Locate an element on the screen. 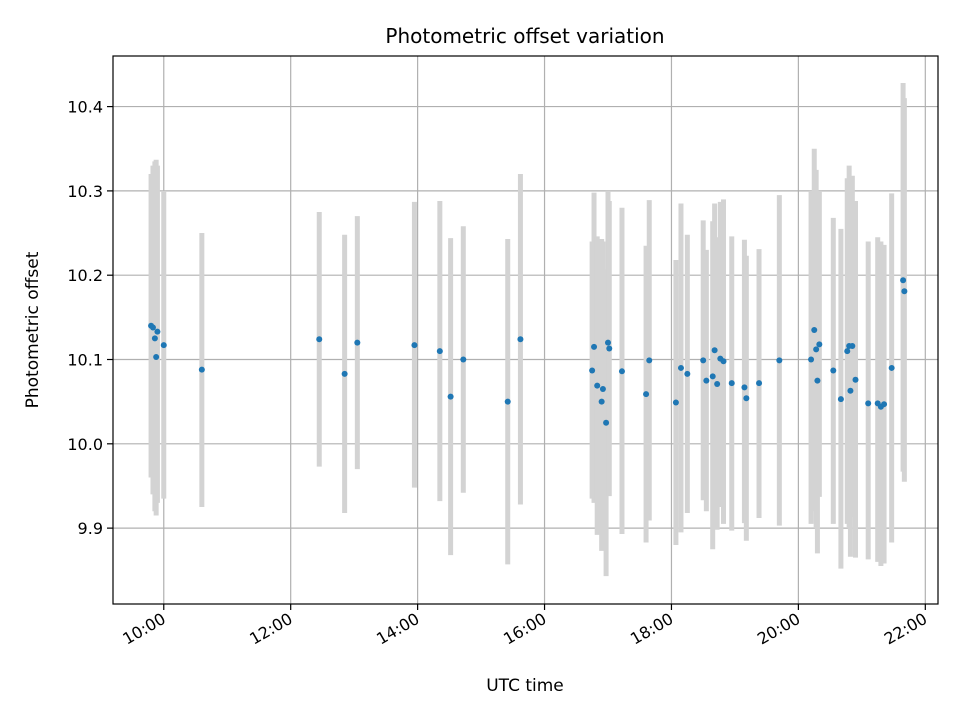 This screenshot has width=960, height=720. y-tick-label: 10.2 is located at coordinates (85, 275).